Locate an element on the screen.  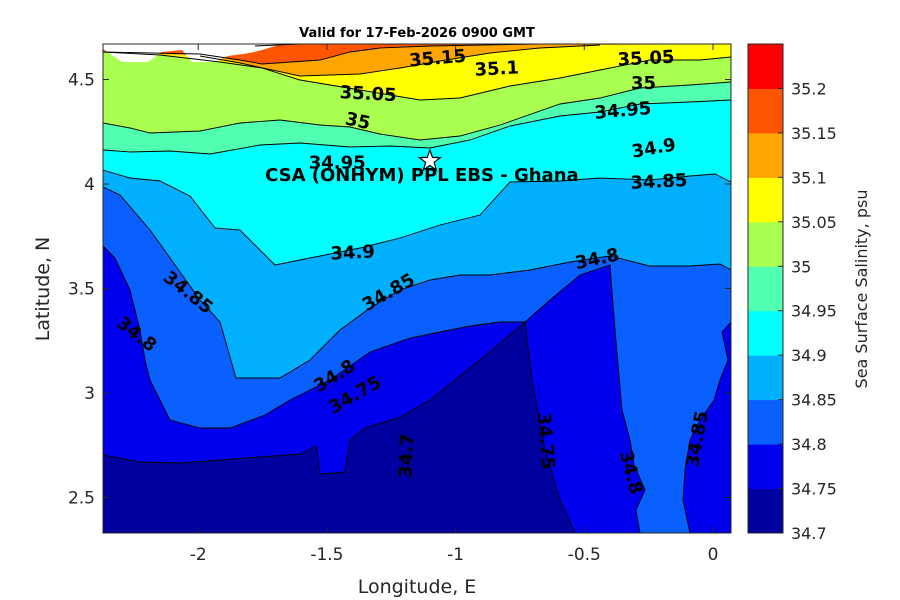
y-tick-label: 4 is located at coordinates (89, 185).